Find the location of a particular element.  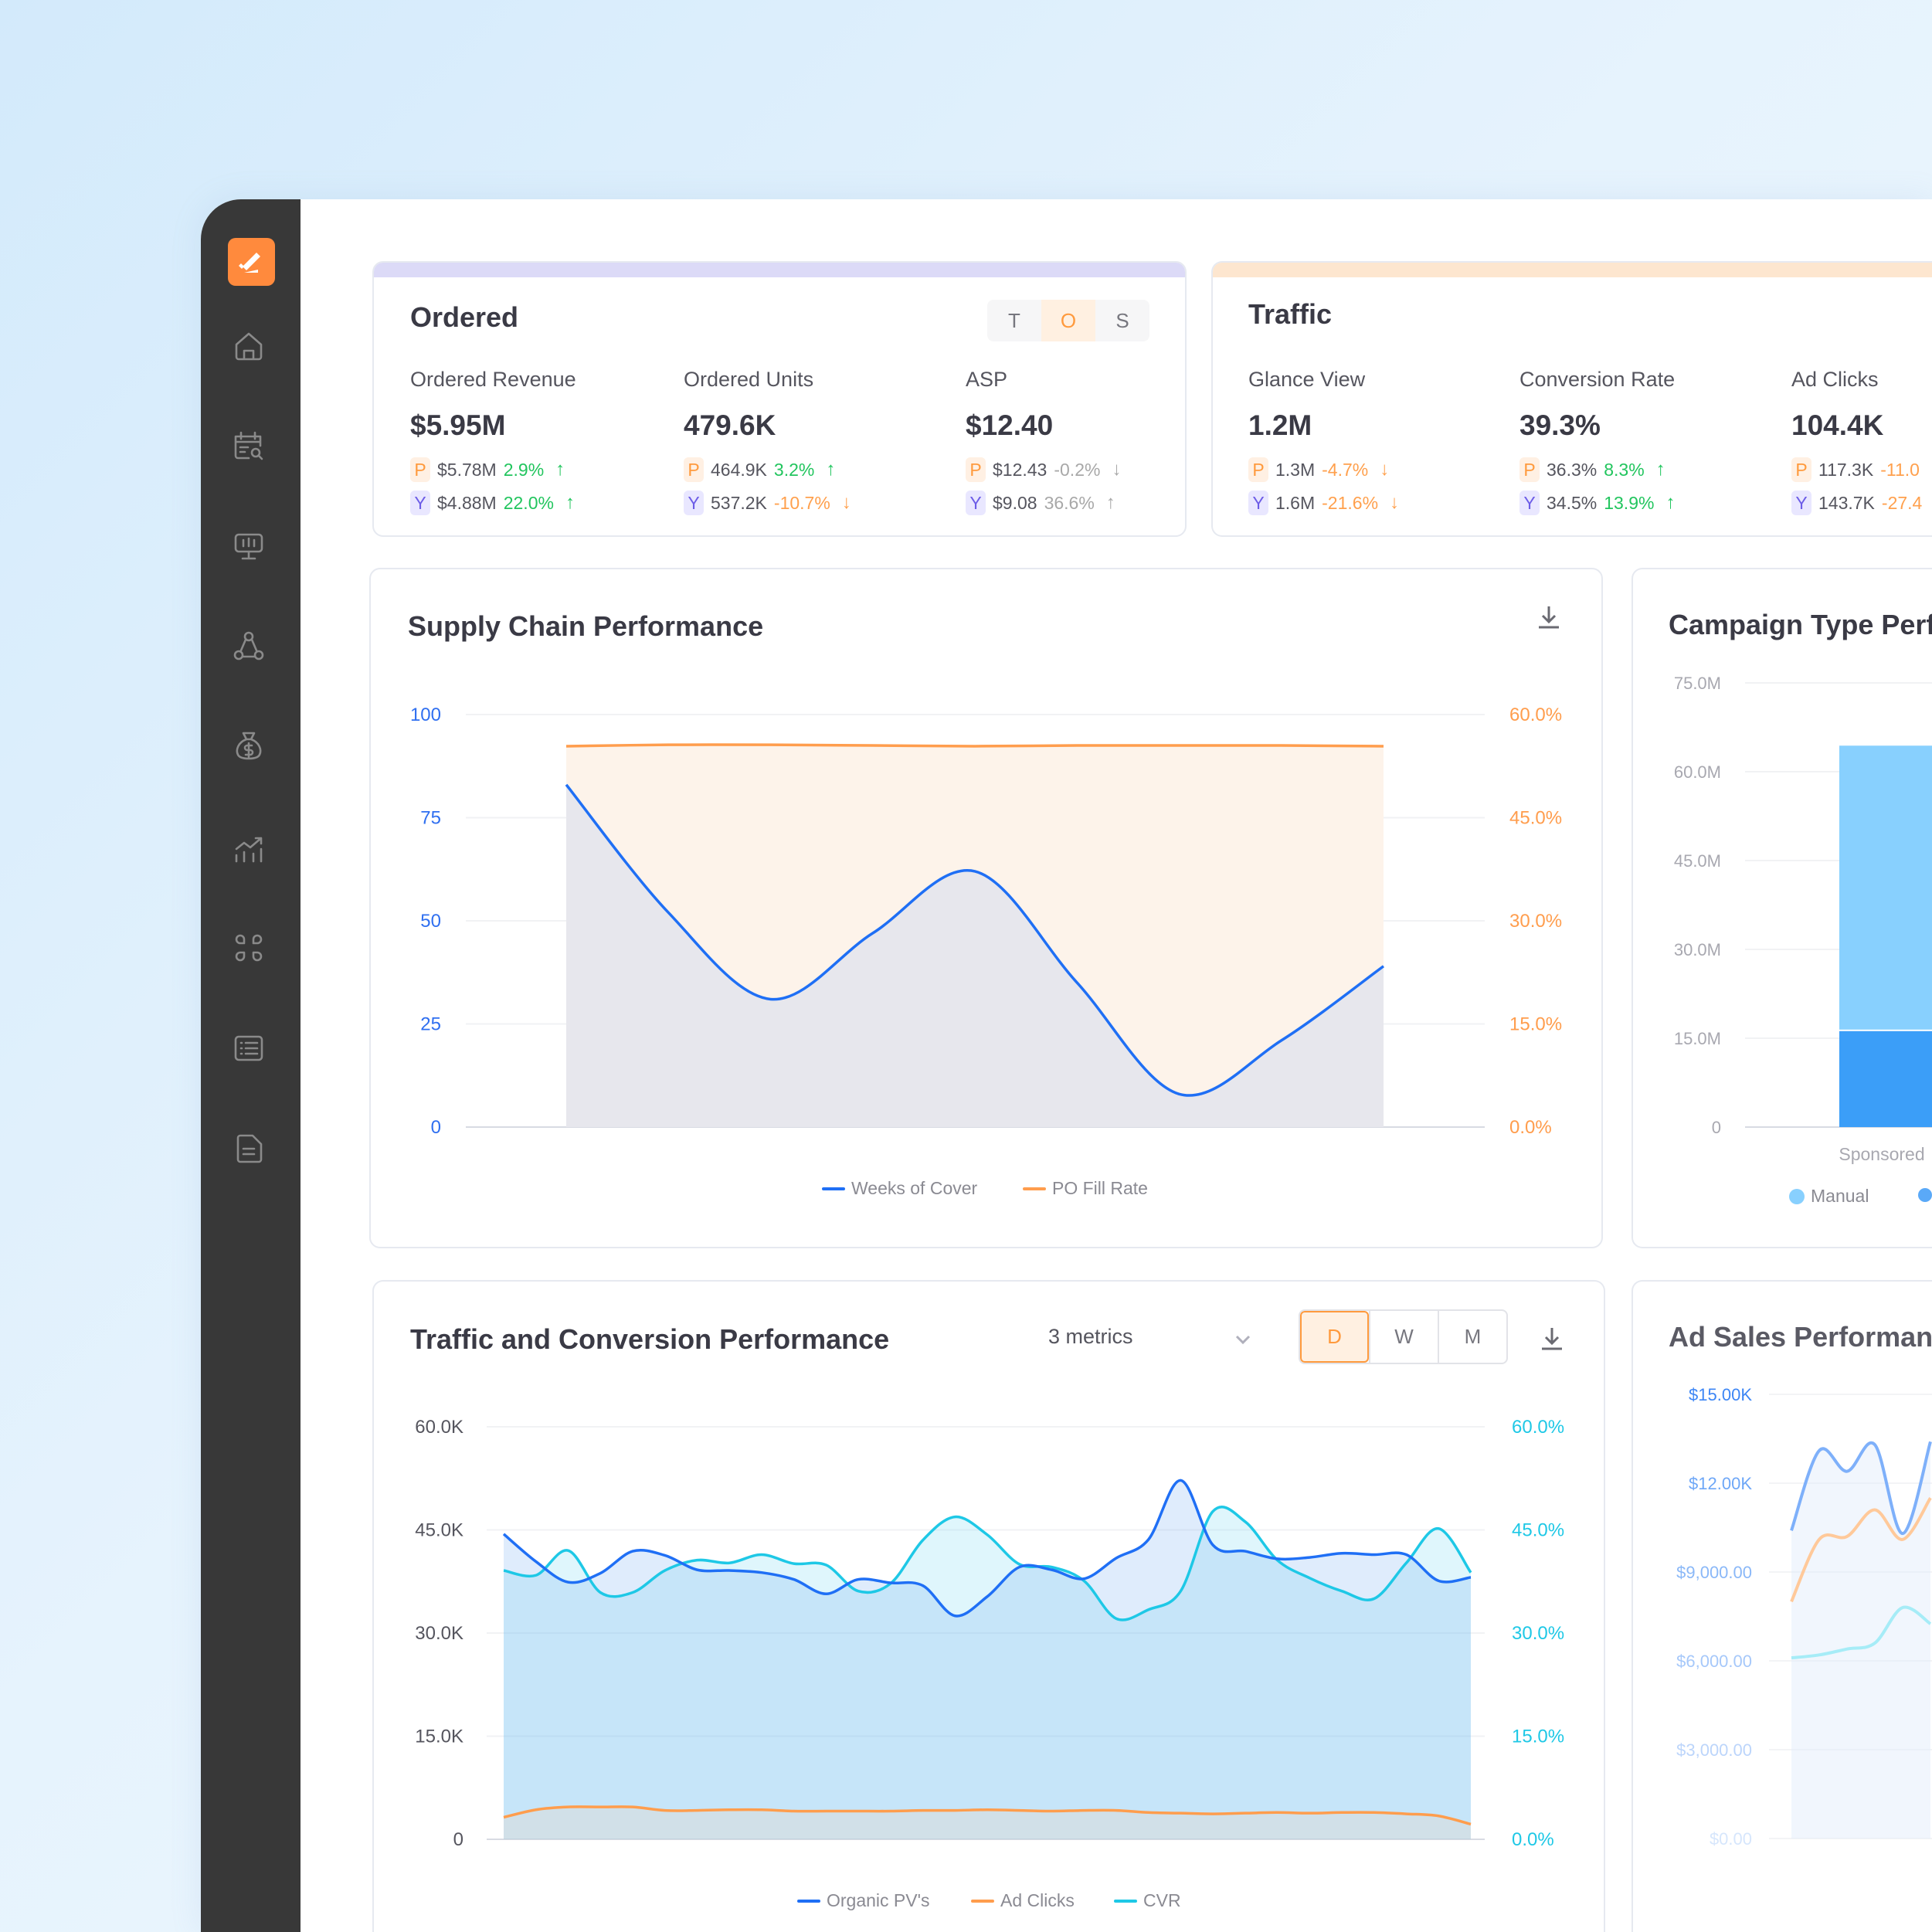

prior-year-row: Y 34.5% 13.9% ↑ is located at coordinates (1597, 503).